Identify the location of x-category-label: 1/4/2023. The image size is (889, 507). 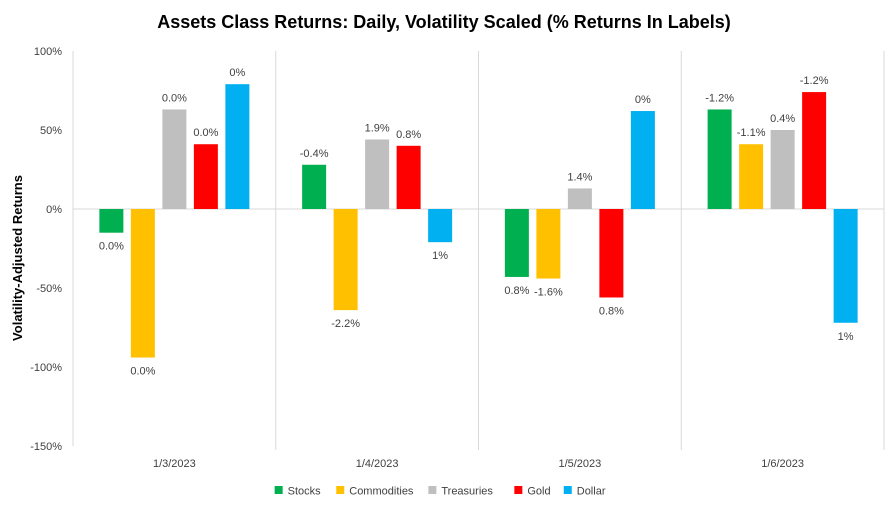
(377, 464).